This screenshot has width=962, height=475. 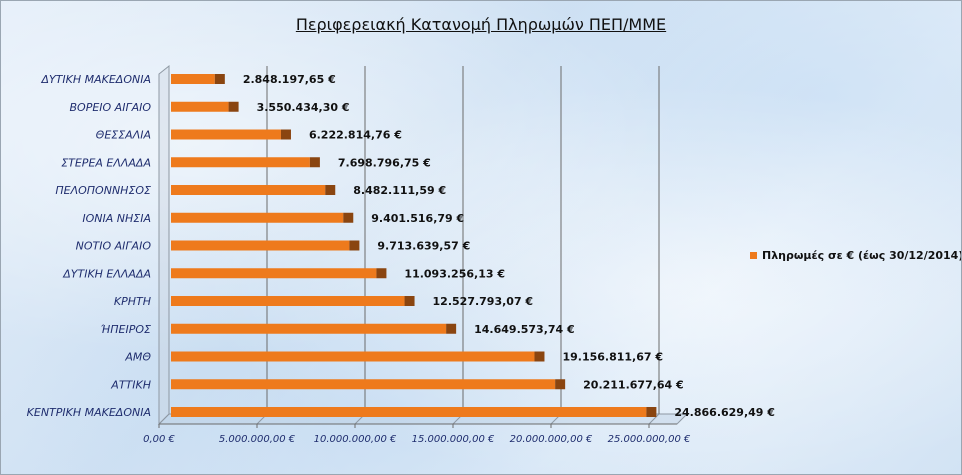 I want to click on category-label: ΠΕΛΟΠΟΝΝΗΣΟΣ, so click(x=103, y=190).